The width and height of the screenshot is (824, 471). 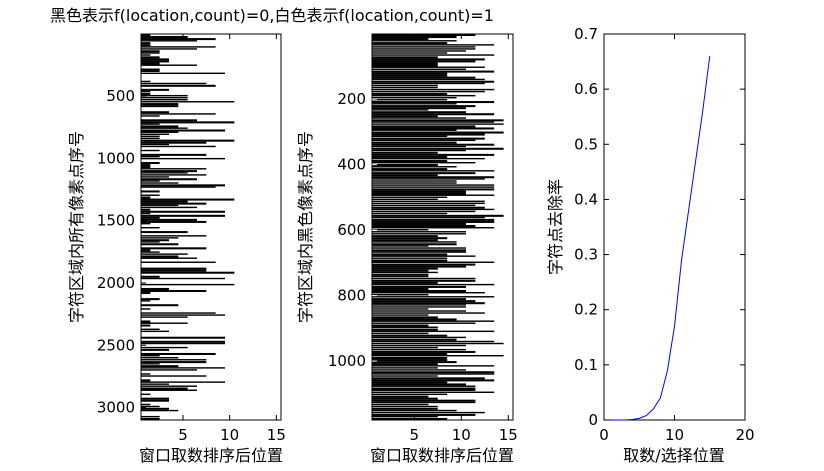 What do you see at coordinates (586, 89) in the screenshot?
I see `removal-rate-y-tick-label: 0.6` at bounding box center [586, 89].